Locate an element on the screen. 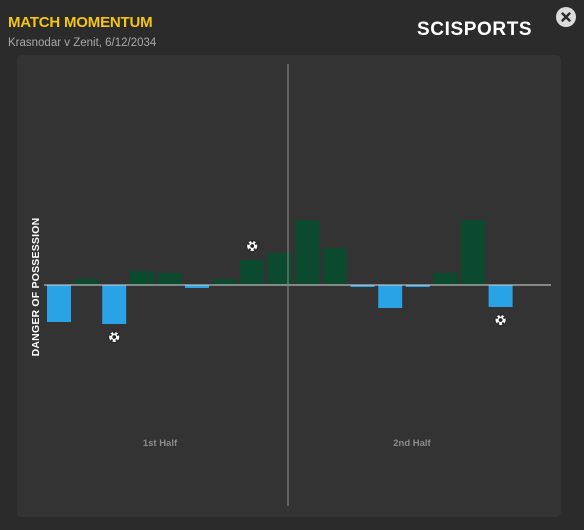 This screenshot has width=584, height=530. y-axis-label: DANGER OF POSSESSION is located at coordinates (36, 287).